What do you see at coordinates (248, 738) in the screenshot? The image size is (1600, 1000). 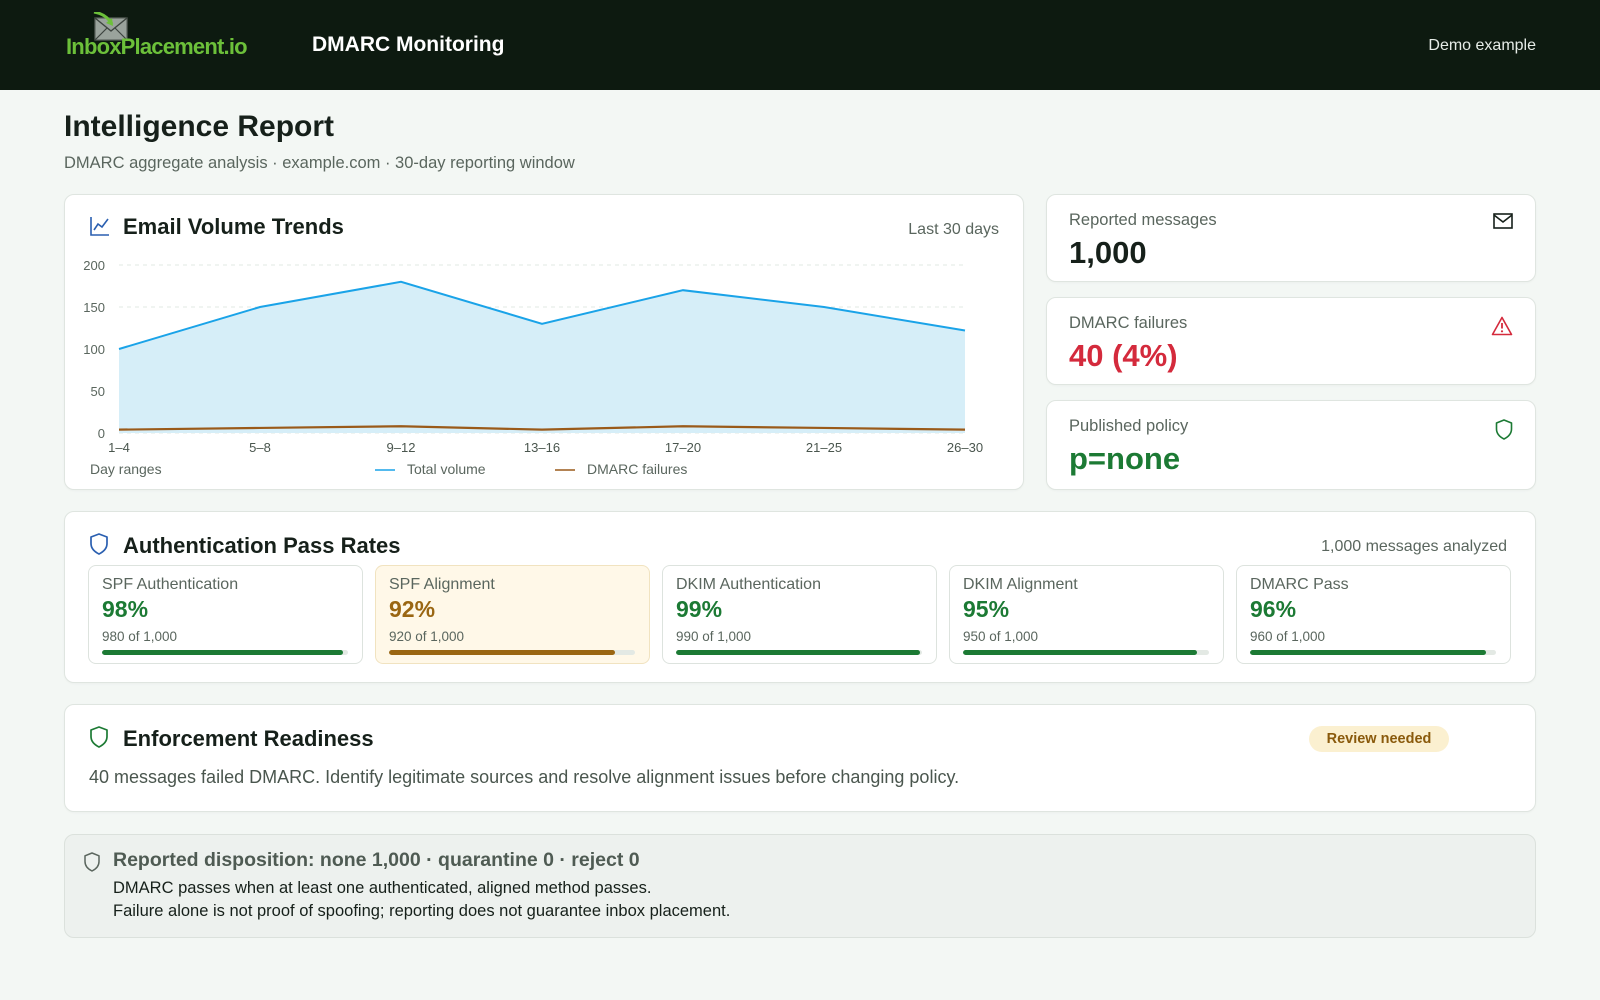 I see `enforcement-title: Enforcement Readiness` at bounding box center [248, 738].